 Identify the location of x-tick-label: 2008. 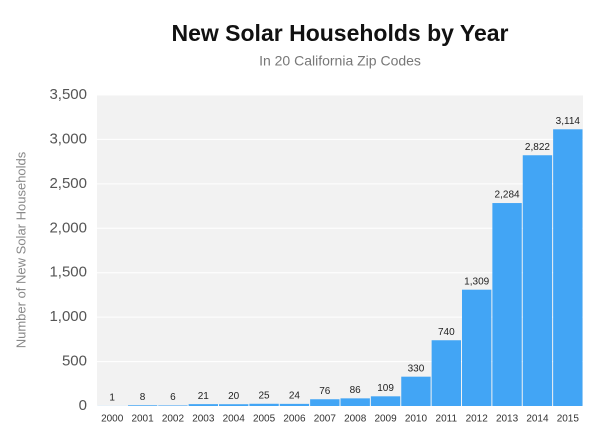
(355, 419).